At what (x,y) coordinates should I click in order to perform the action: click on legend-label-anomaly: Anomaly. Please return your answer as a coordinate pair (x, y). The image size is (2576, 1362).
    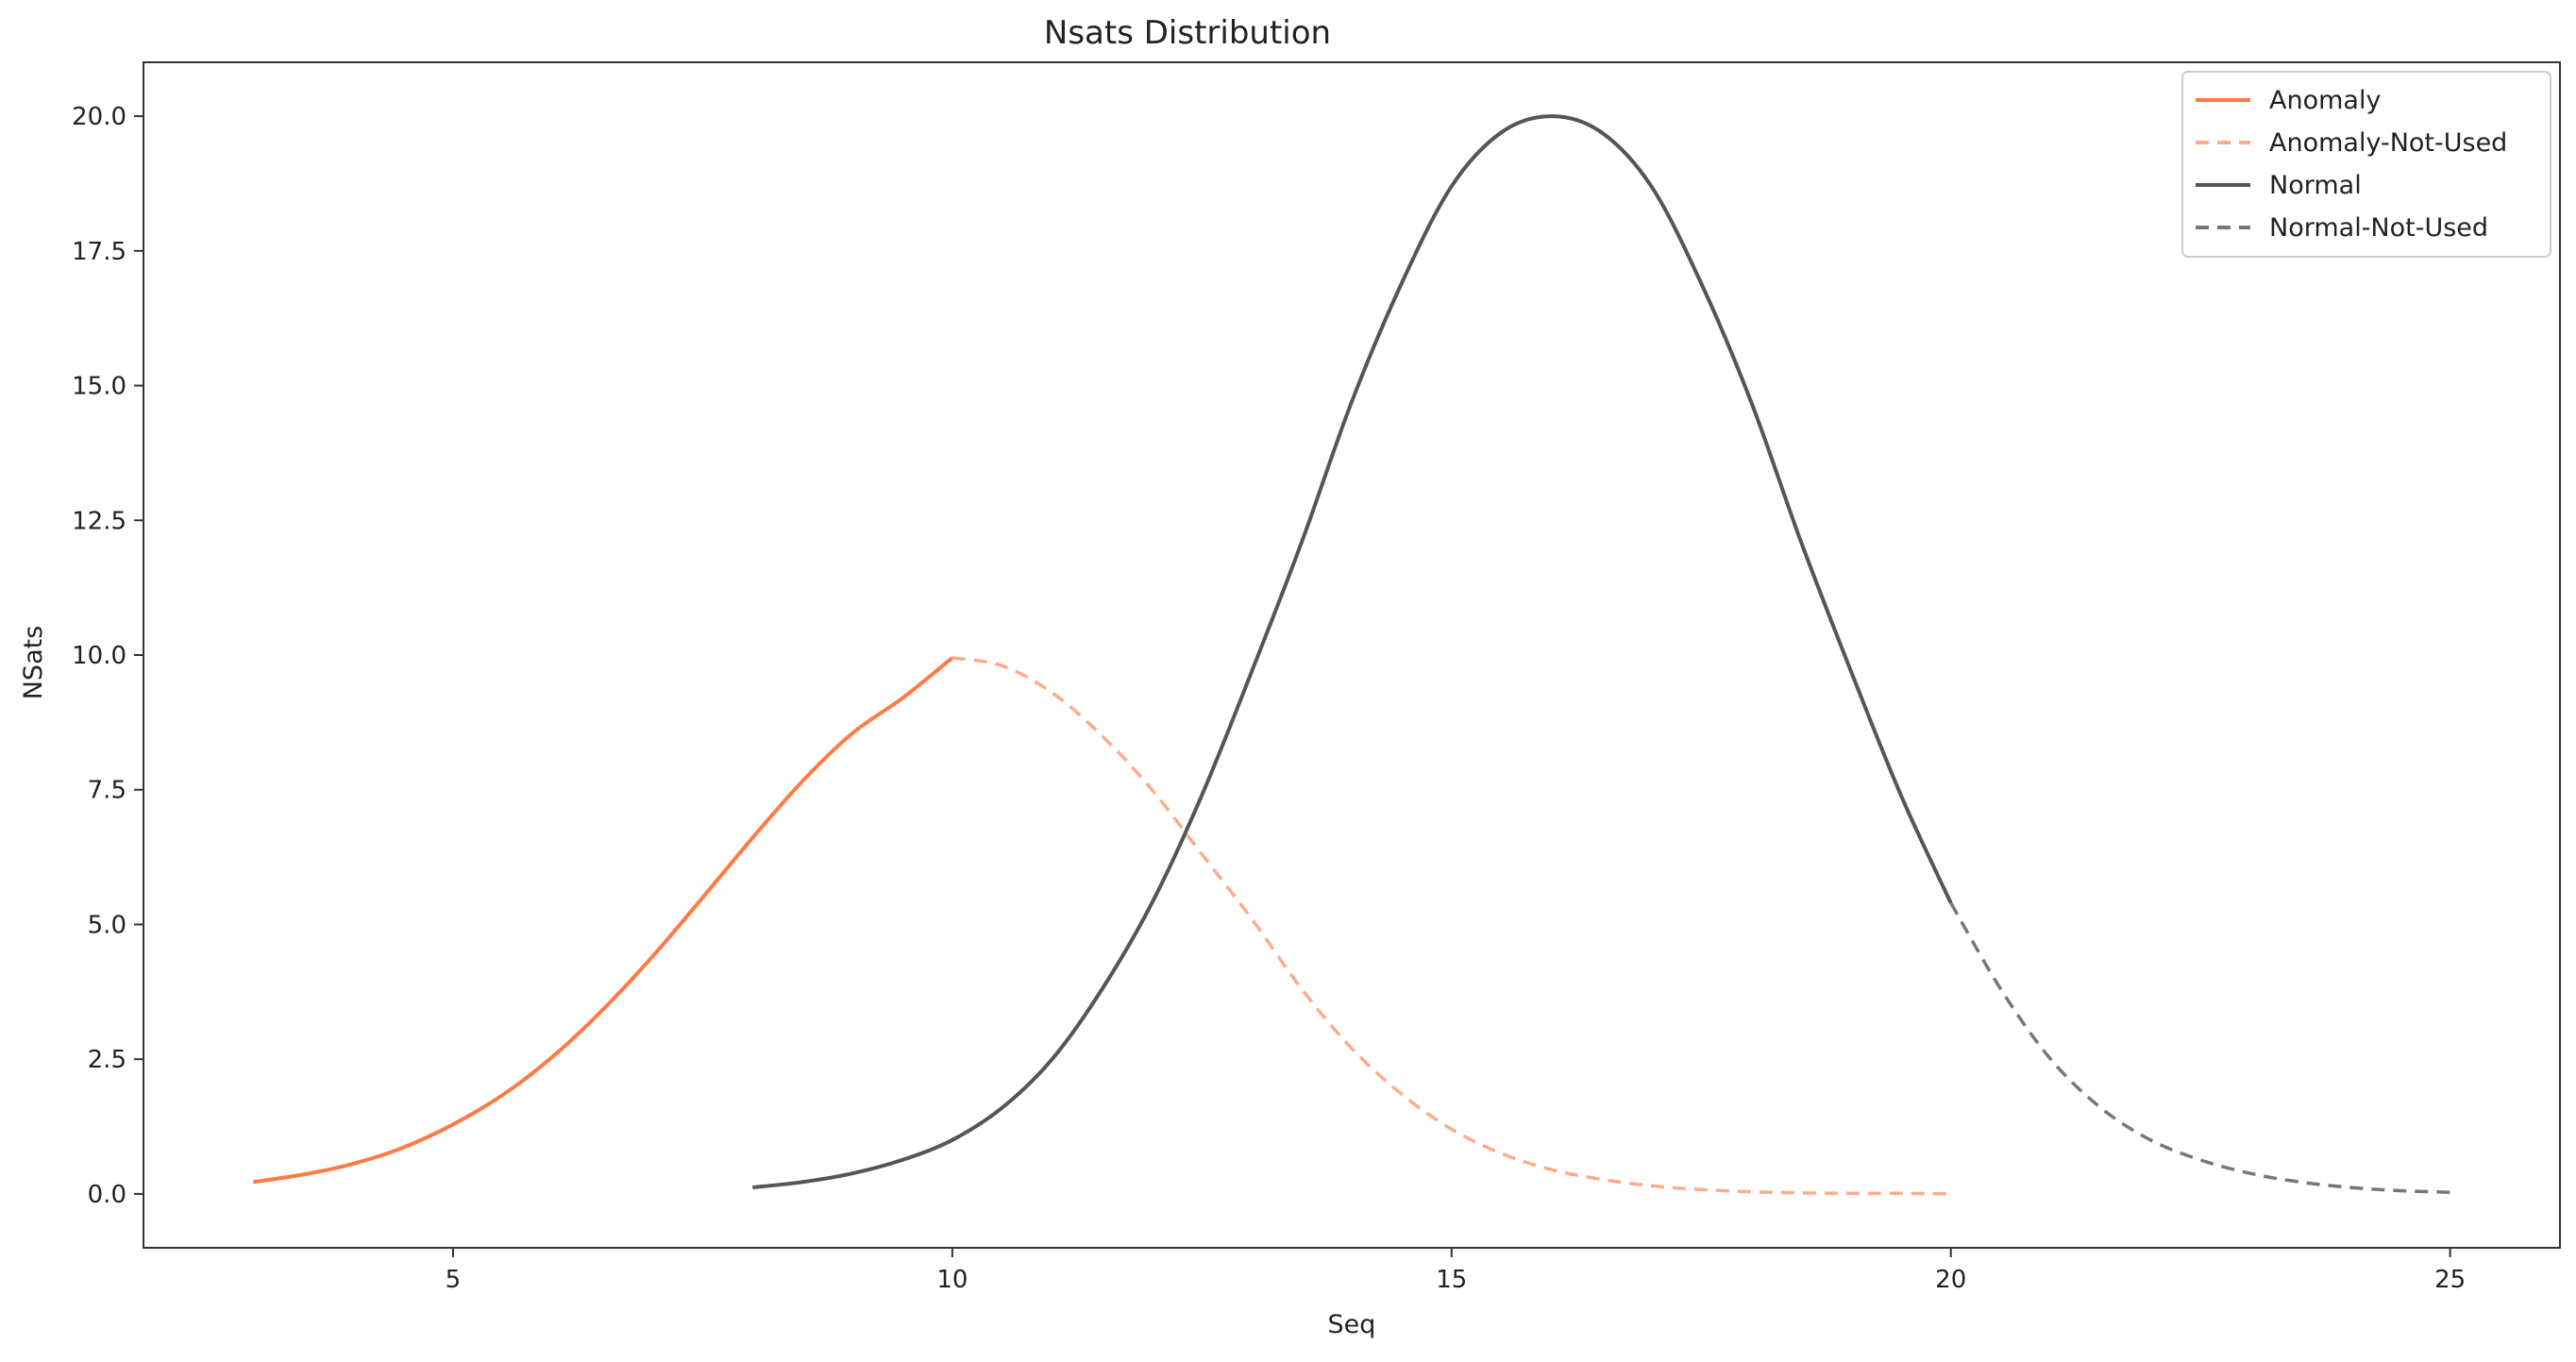
    Looking at the image, I should click on (2325, 100).